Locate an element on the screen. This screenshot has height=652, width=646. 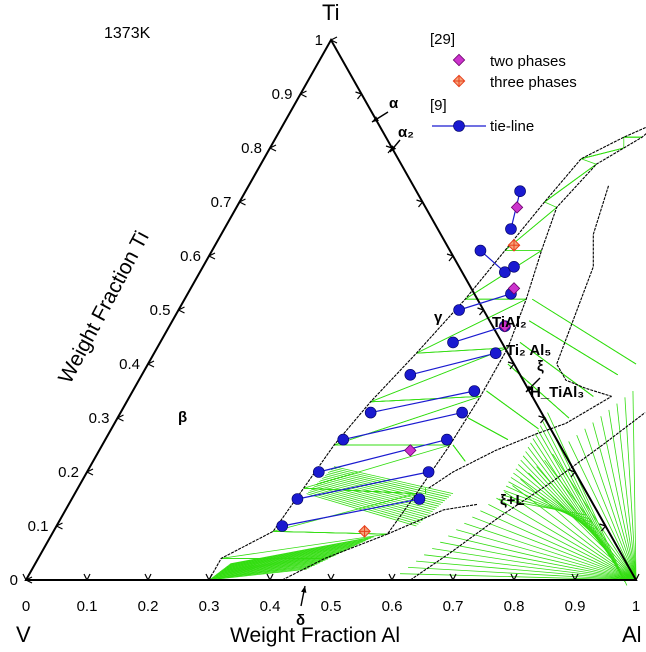
left-tick-label: 0.2 is located at coordinates (68, 472).